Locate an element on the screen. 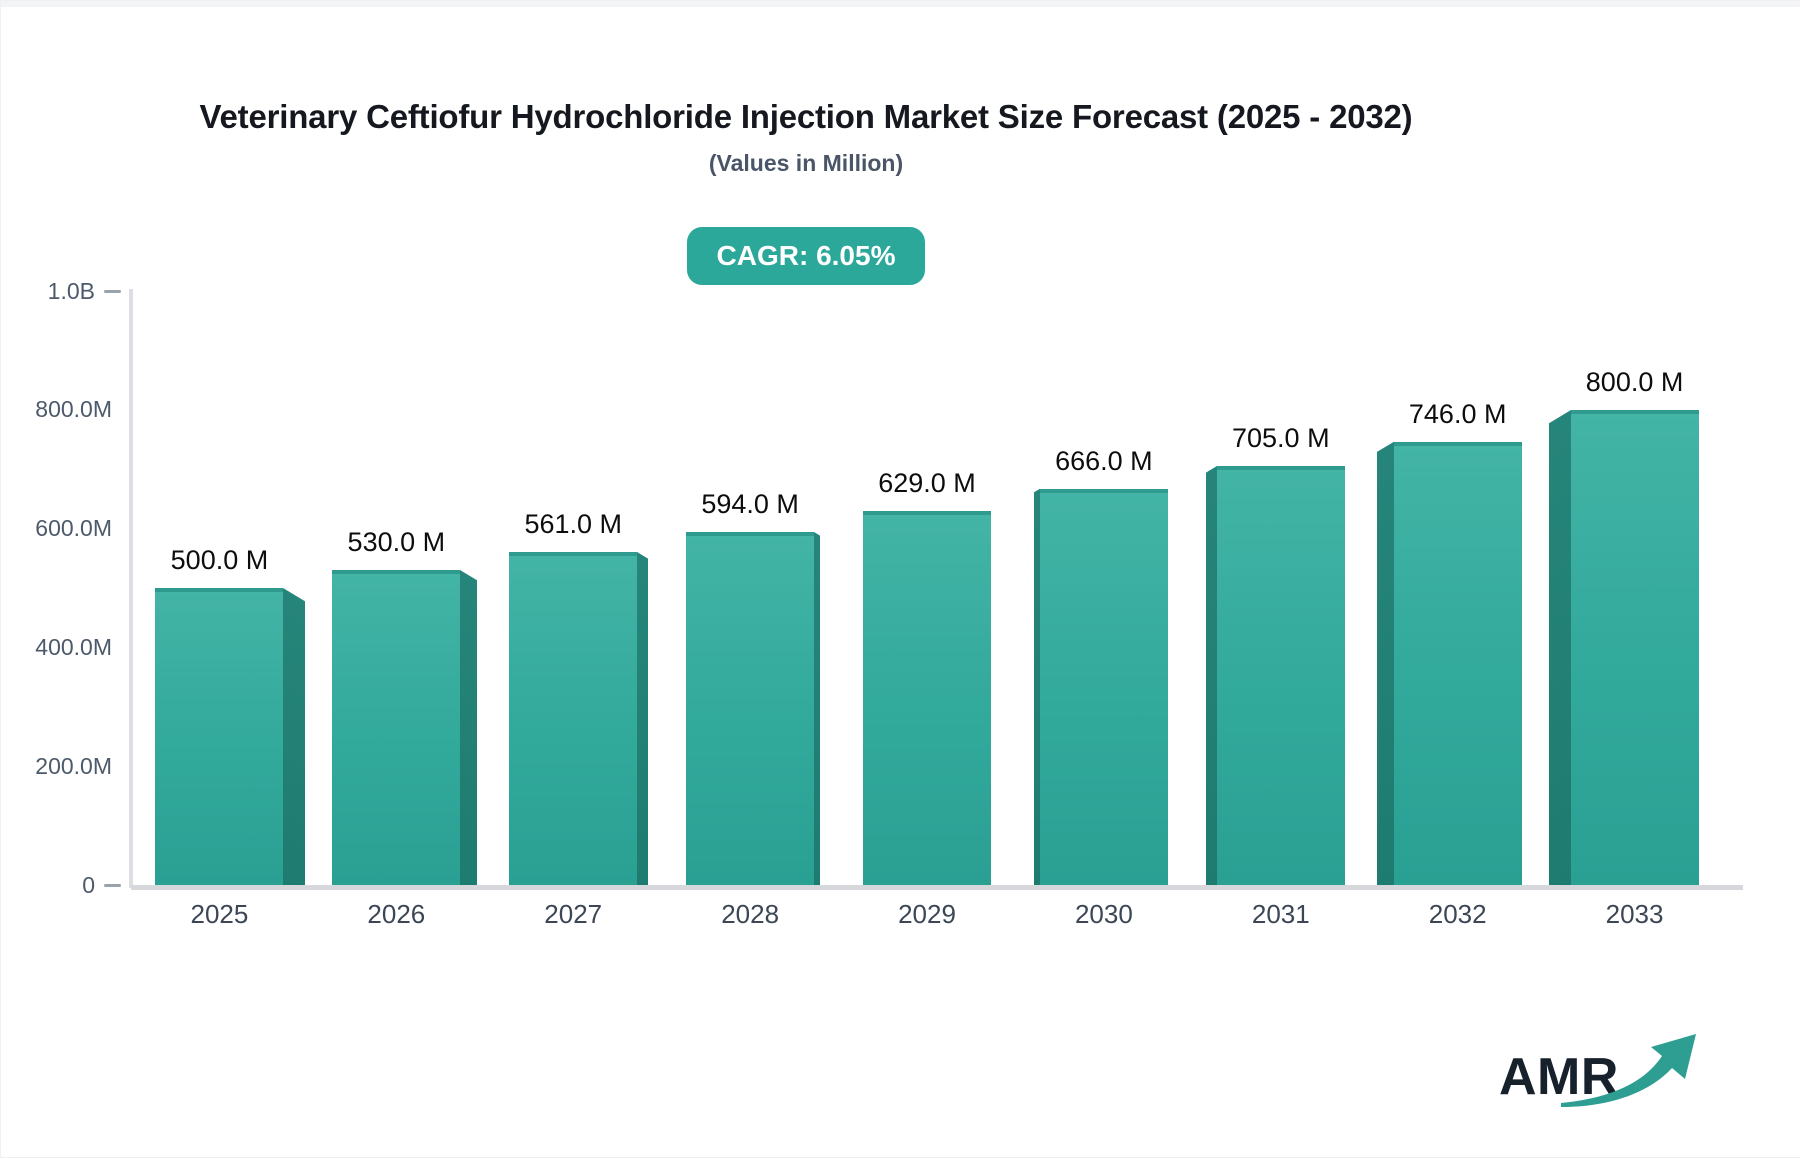  bar-slot: 705.0 M is located at coordinates (1280, 588).